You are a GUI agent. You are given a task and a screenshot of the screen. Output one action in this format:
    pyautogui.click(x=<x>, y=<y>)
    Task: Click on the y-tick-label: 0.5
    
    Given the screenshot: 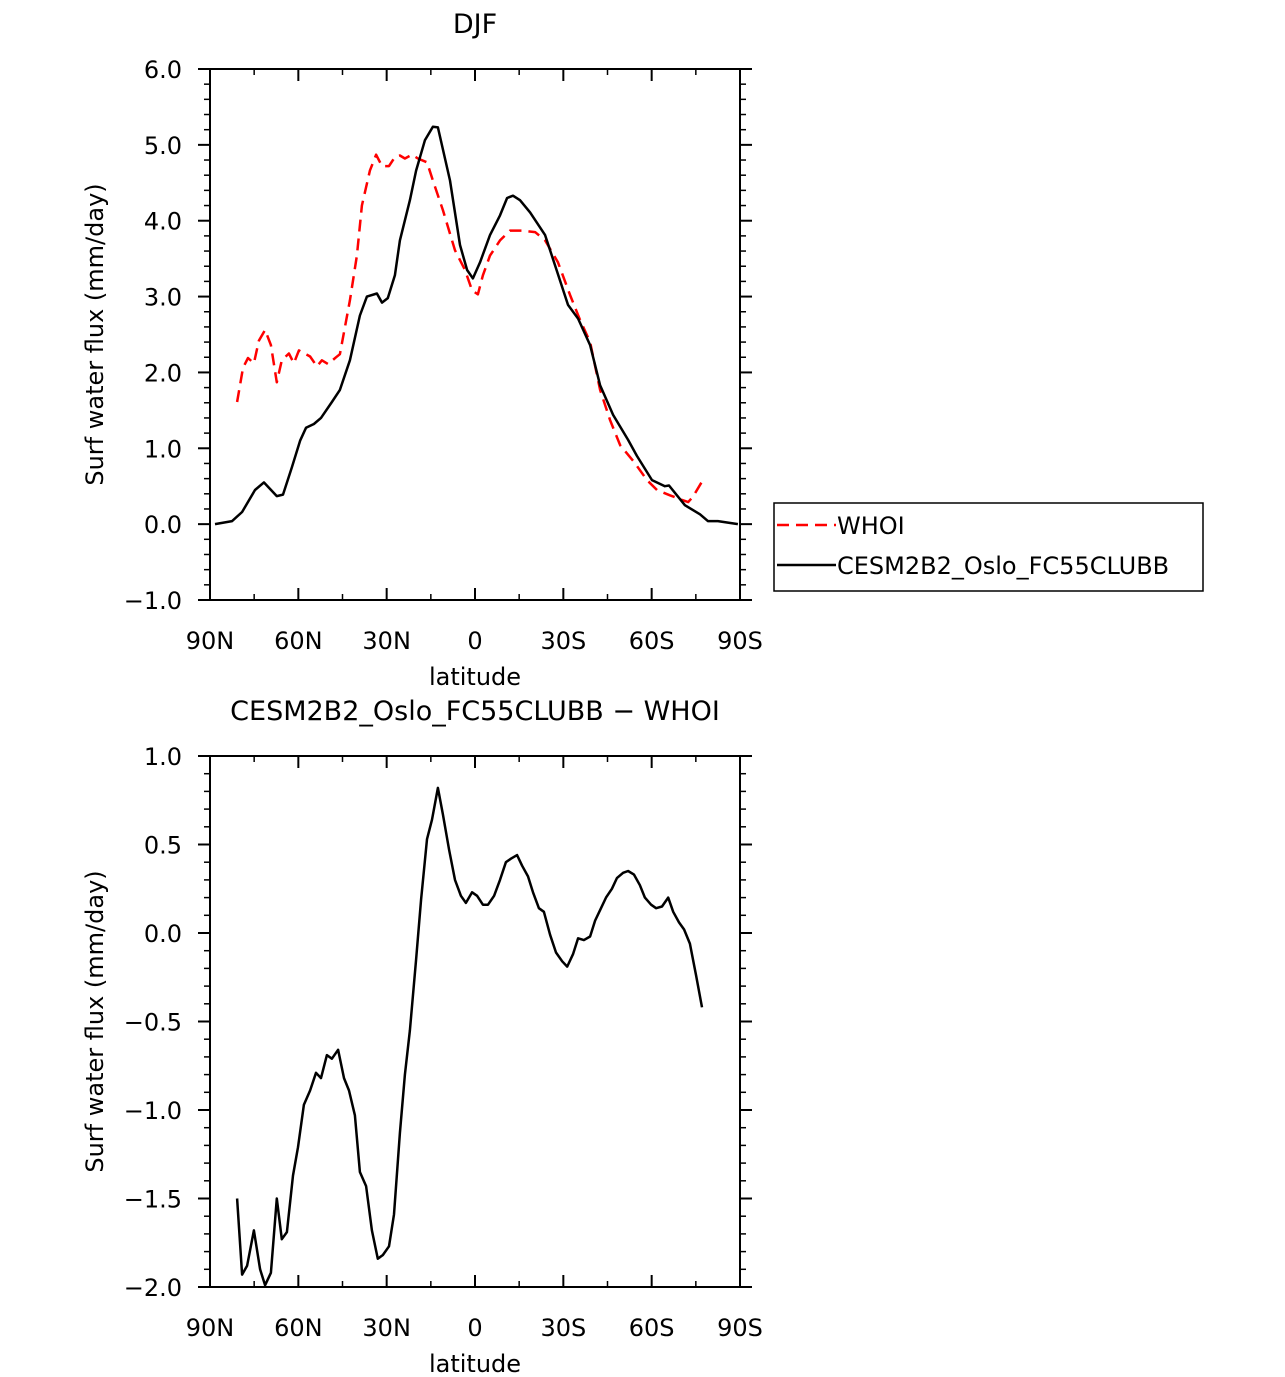 What is the action you would take?
    pyautogui.click(x=163, y=846)
    